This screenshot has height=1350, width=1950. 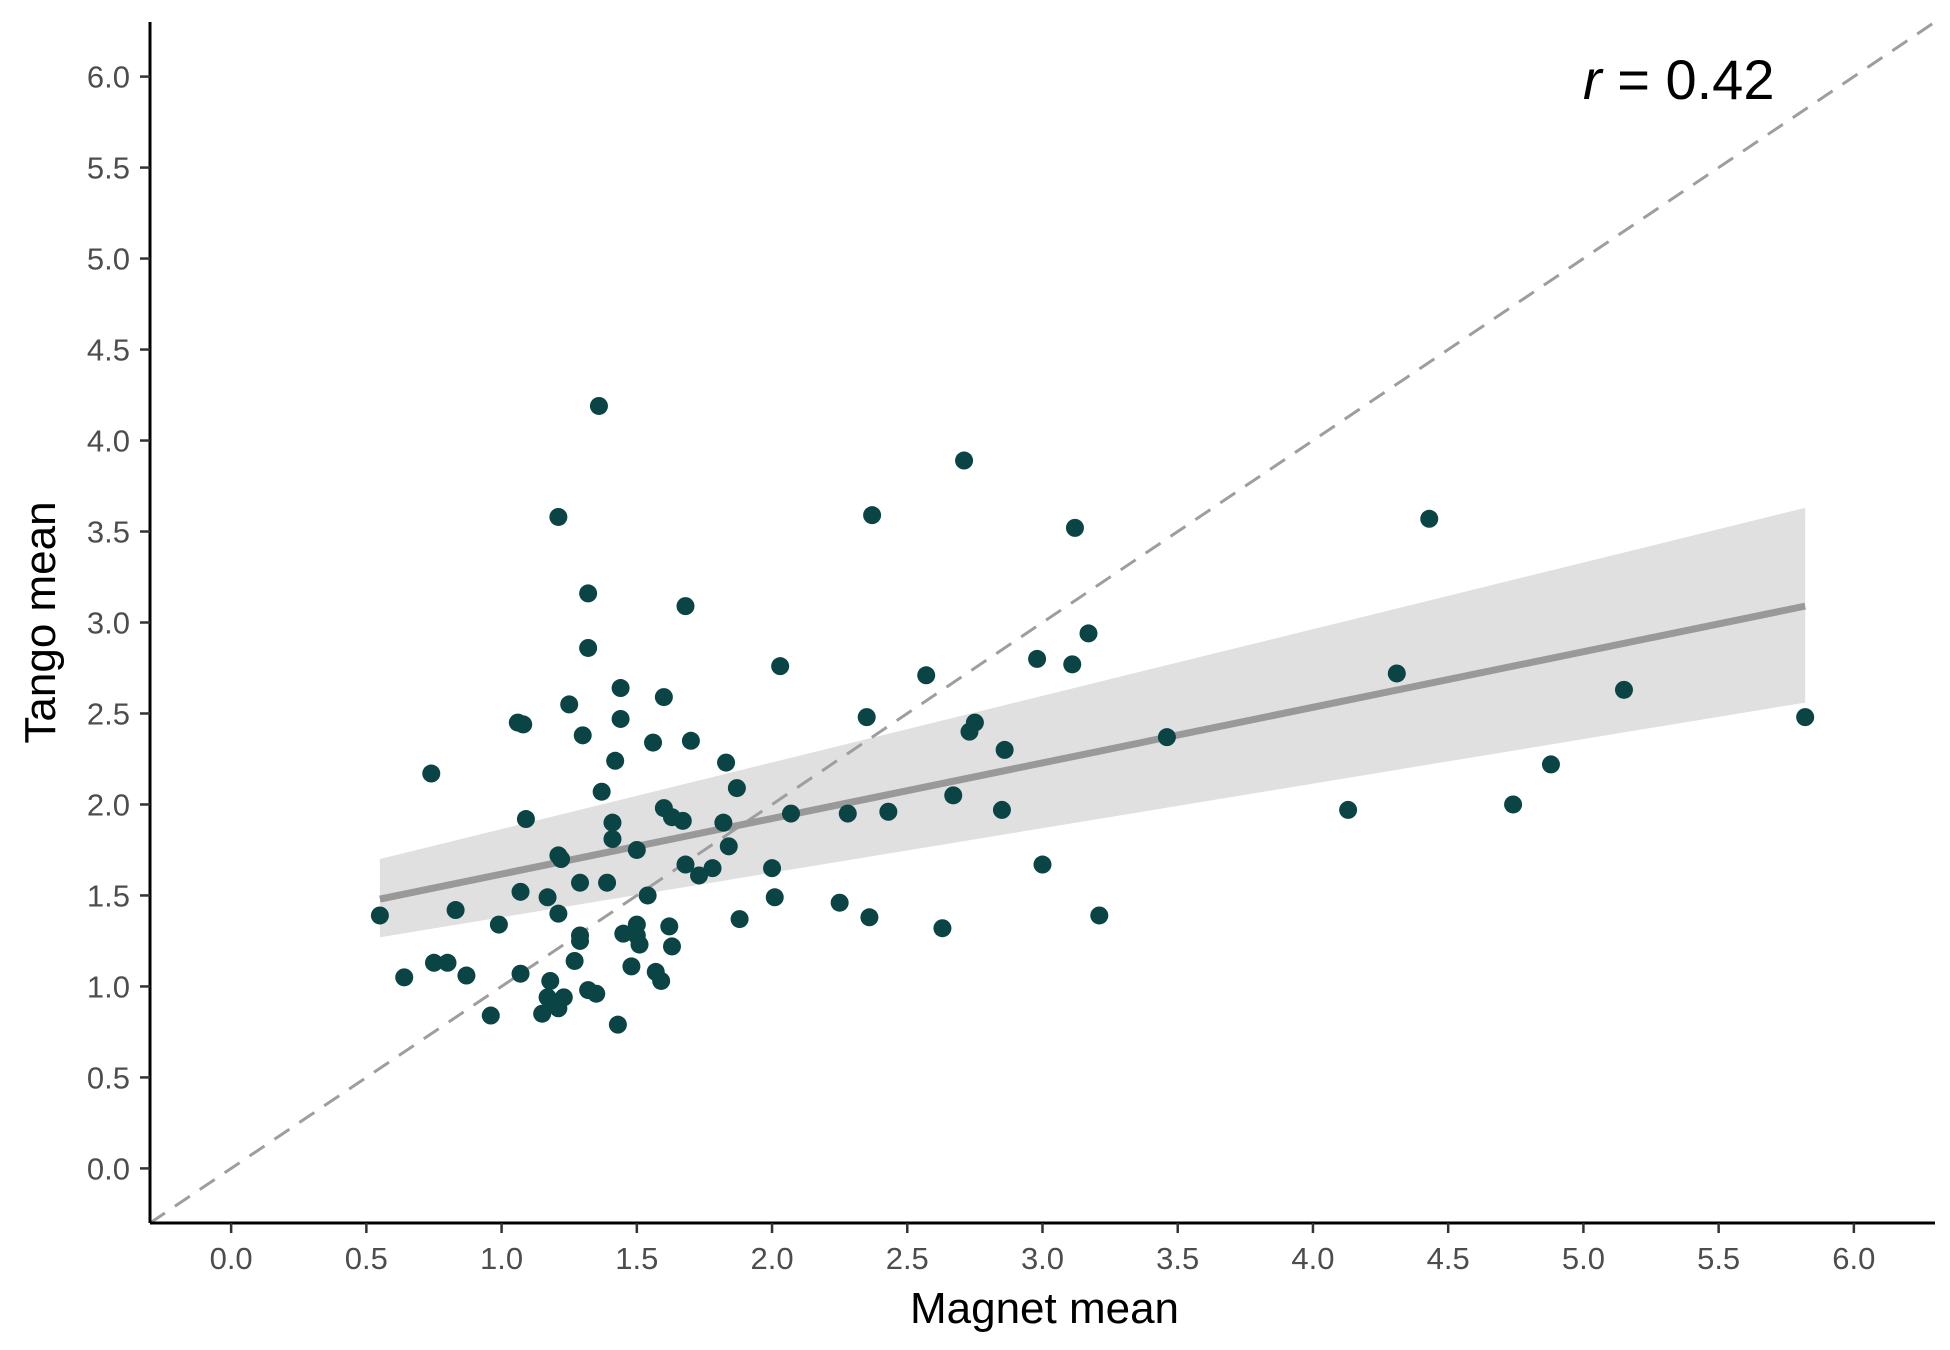 I want to click on y-tick-label: 2.0, so click(x=108, y=804).